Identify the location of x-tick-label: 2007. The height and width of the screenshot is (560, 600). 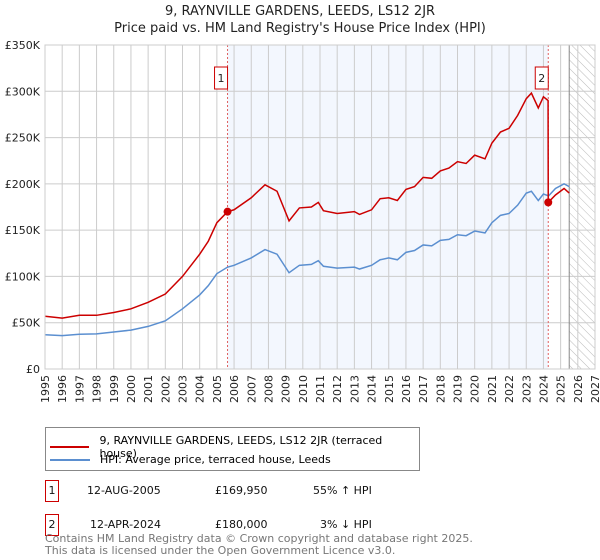
(251, 389).